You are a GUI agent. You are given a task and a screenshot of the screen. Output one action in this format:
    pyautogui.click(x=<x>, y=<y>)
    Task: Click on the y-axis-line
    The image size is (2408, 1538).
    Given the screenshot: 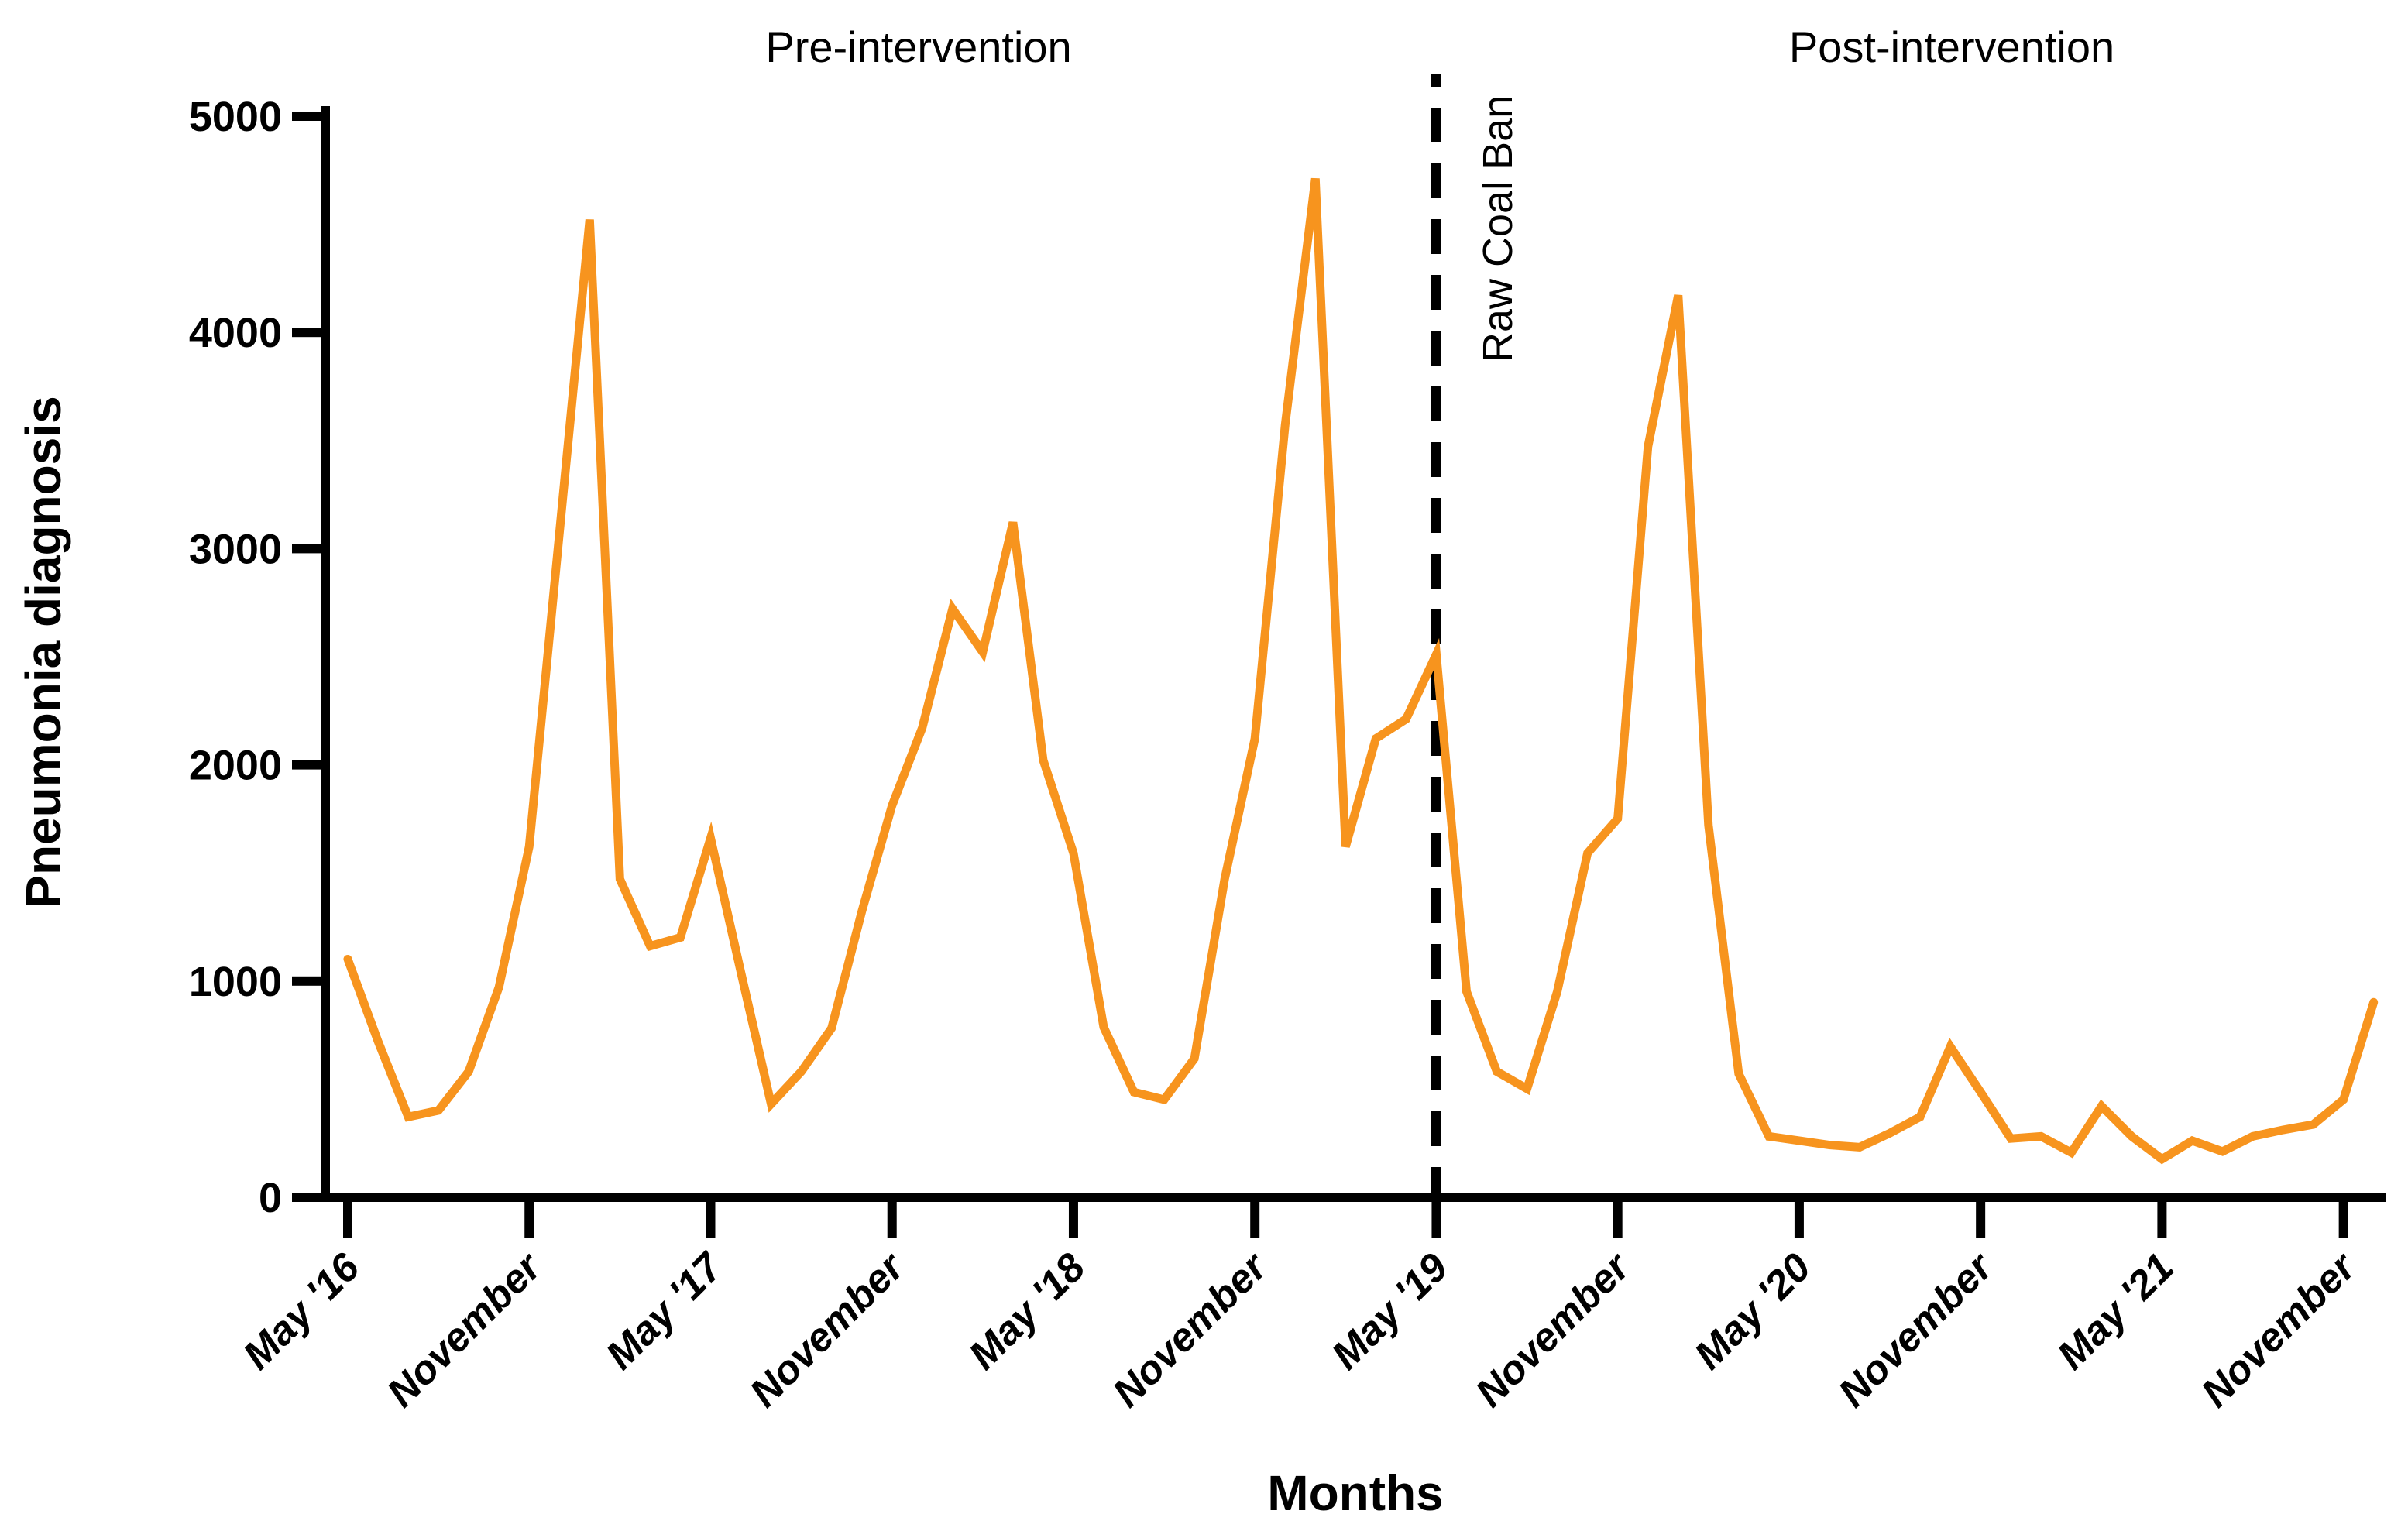 What is the action you would take?
    pyautogui.click(x=325, y=654)
    